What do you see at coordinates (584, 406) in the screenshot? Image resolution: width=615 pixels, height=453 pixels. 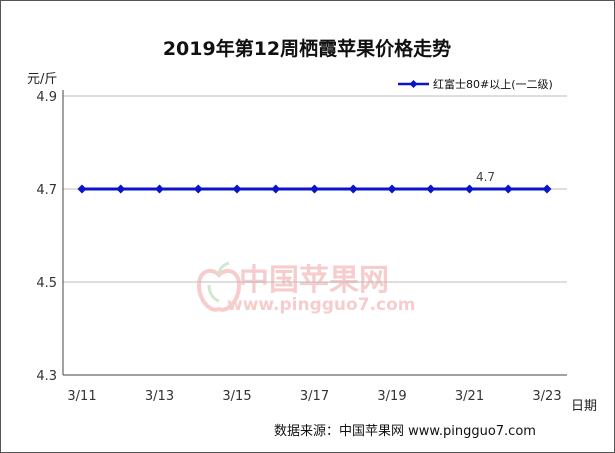 I see `x-axis-label: 日期` at bounding box center [584, 406].